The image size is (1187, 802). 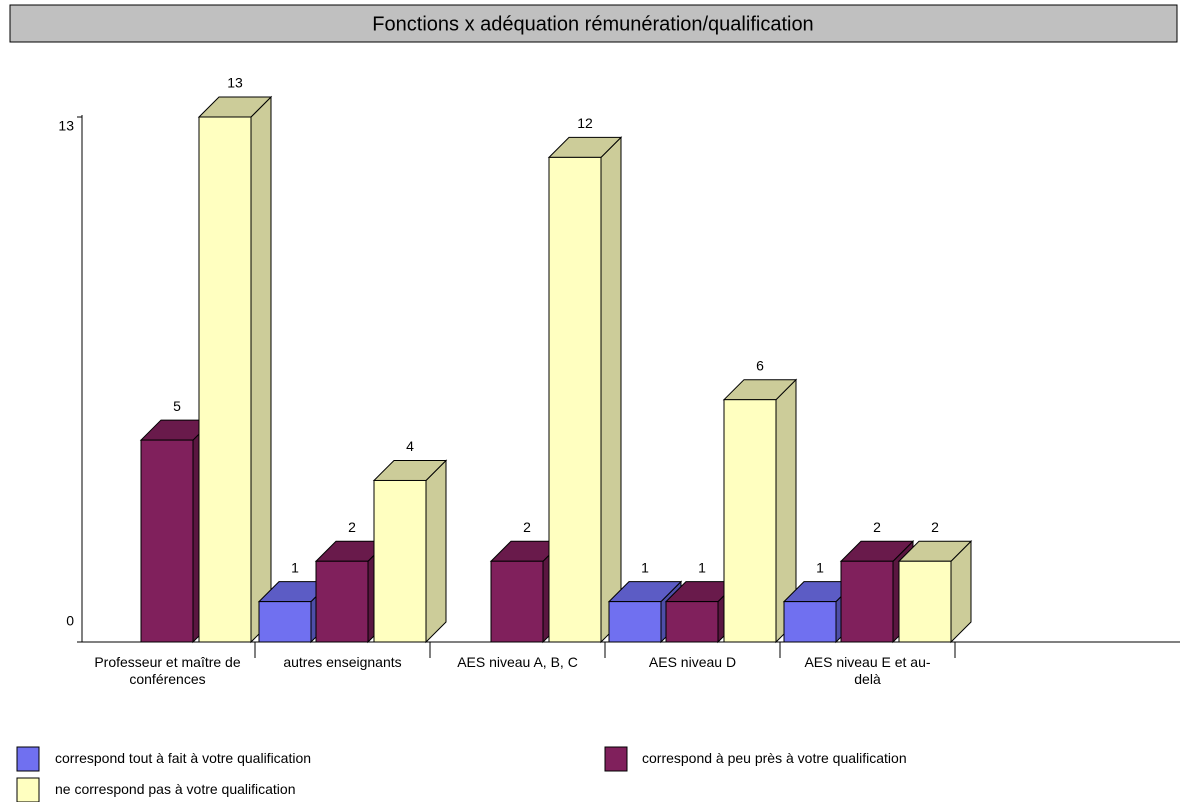 I want to click on x-tick-label: AES niveau D, so click(x=692, y=662).